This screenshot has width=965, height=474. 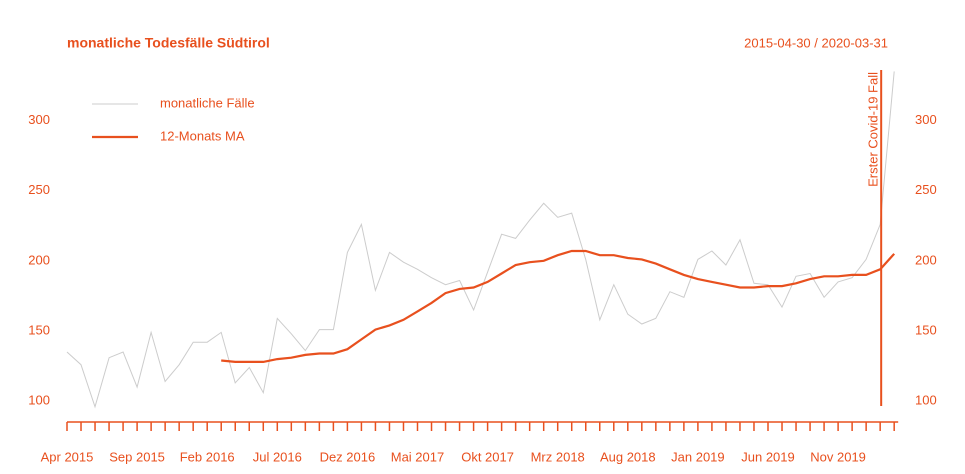 What do you see at coordinates (39, 259) in the screenshot?
I see `y-tick-label: 200` at bounding box center [39, 259].